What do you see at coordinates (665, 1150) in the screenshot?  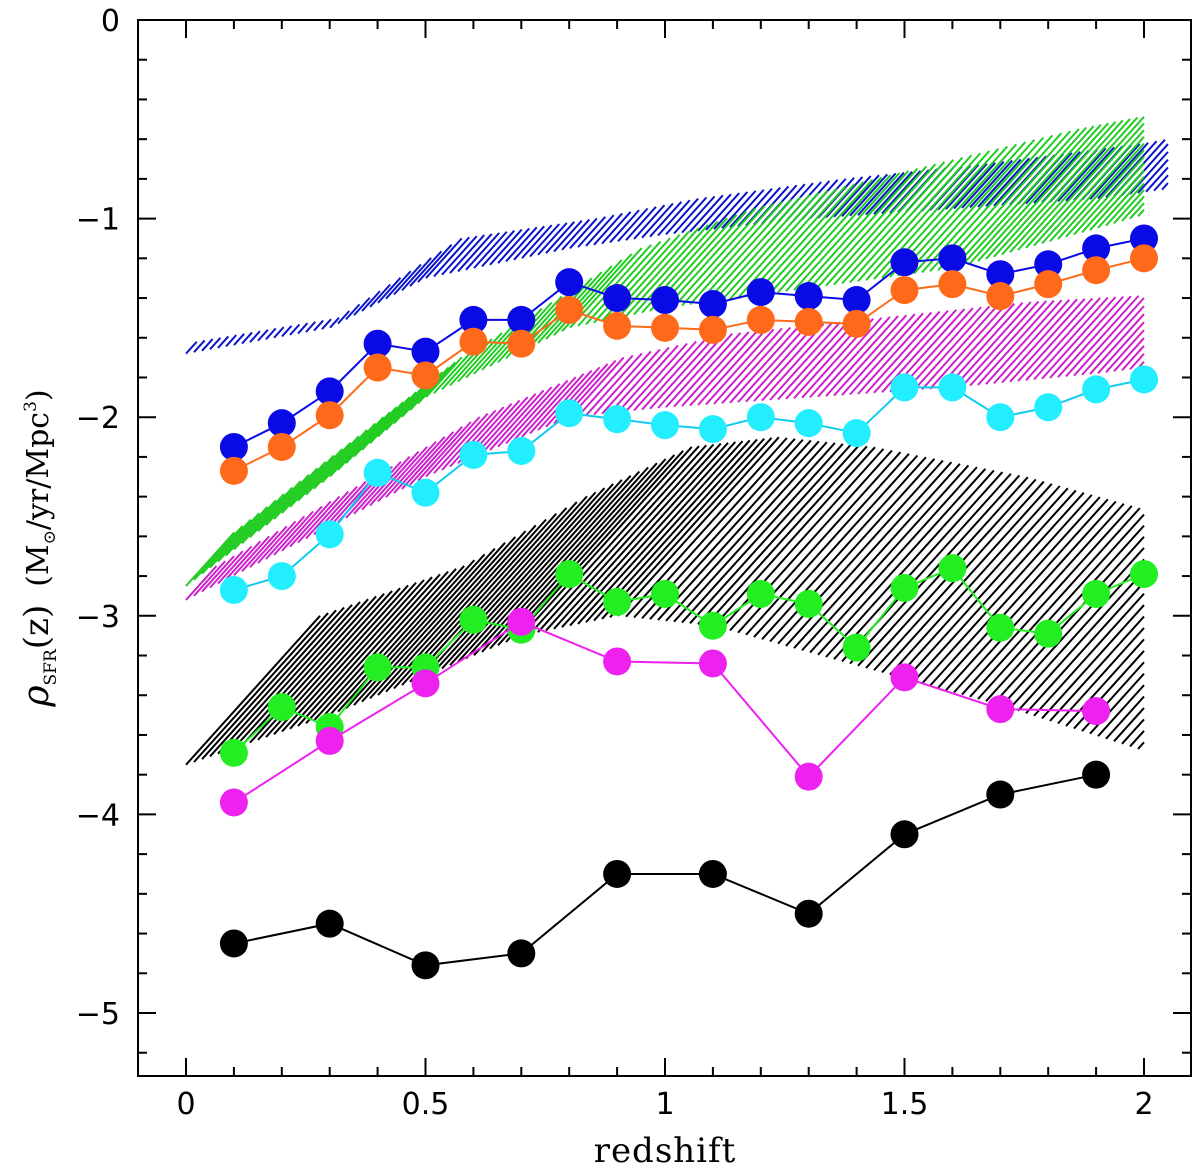 I see `x-axis-title: redshift` at bounding box center [665, 1150].